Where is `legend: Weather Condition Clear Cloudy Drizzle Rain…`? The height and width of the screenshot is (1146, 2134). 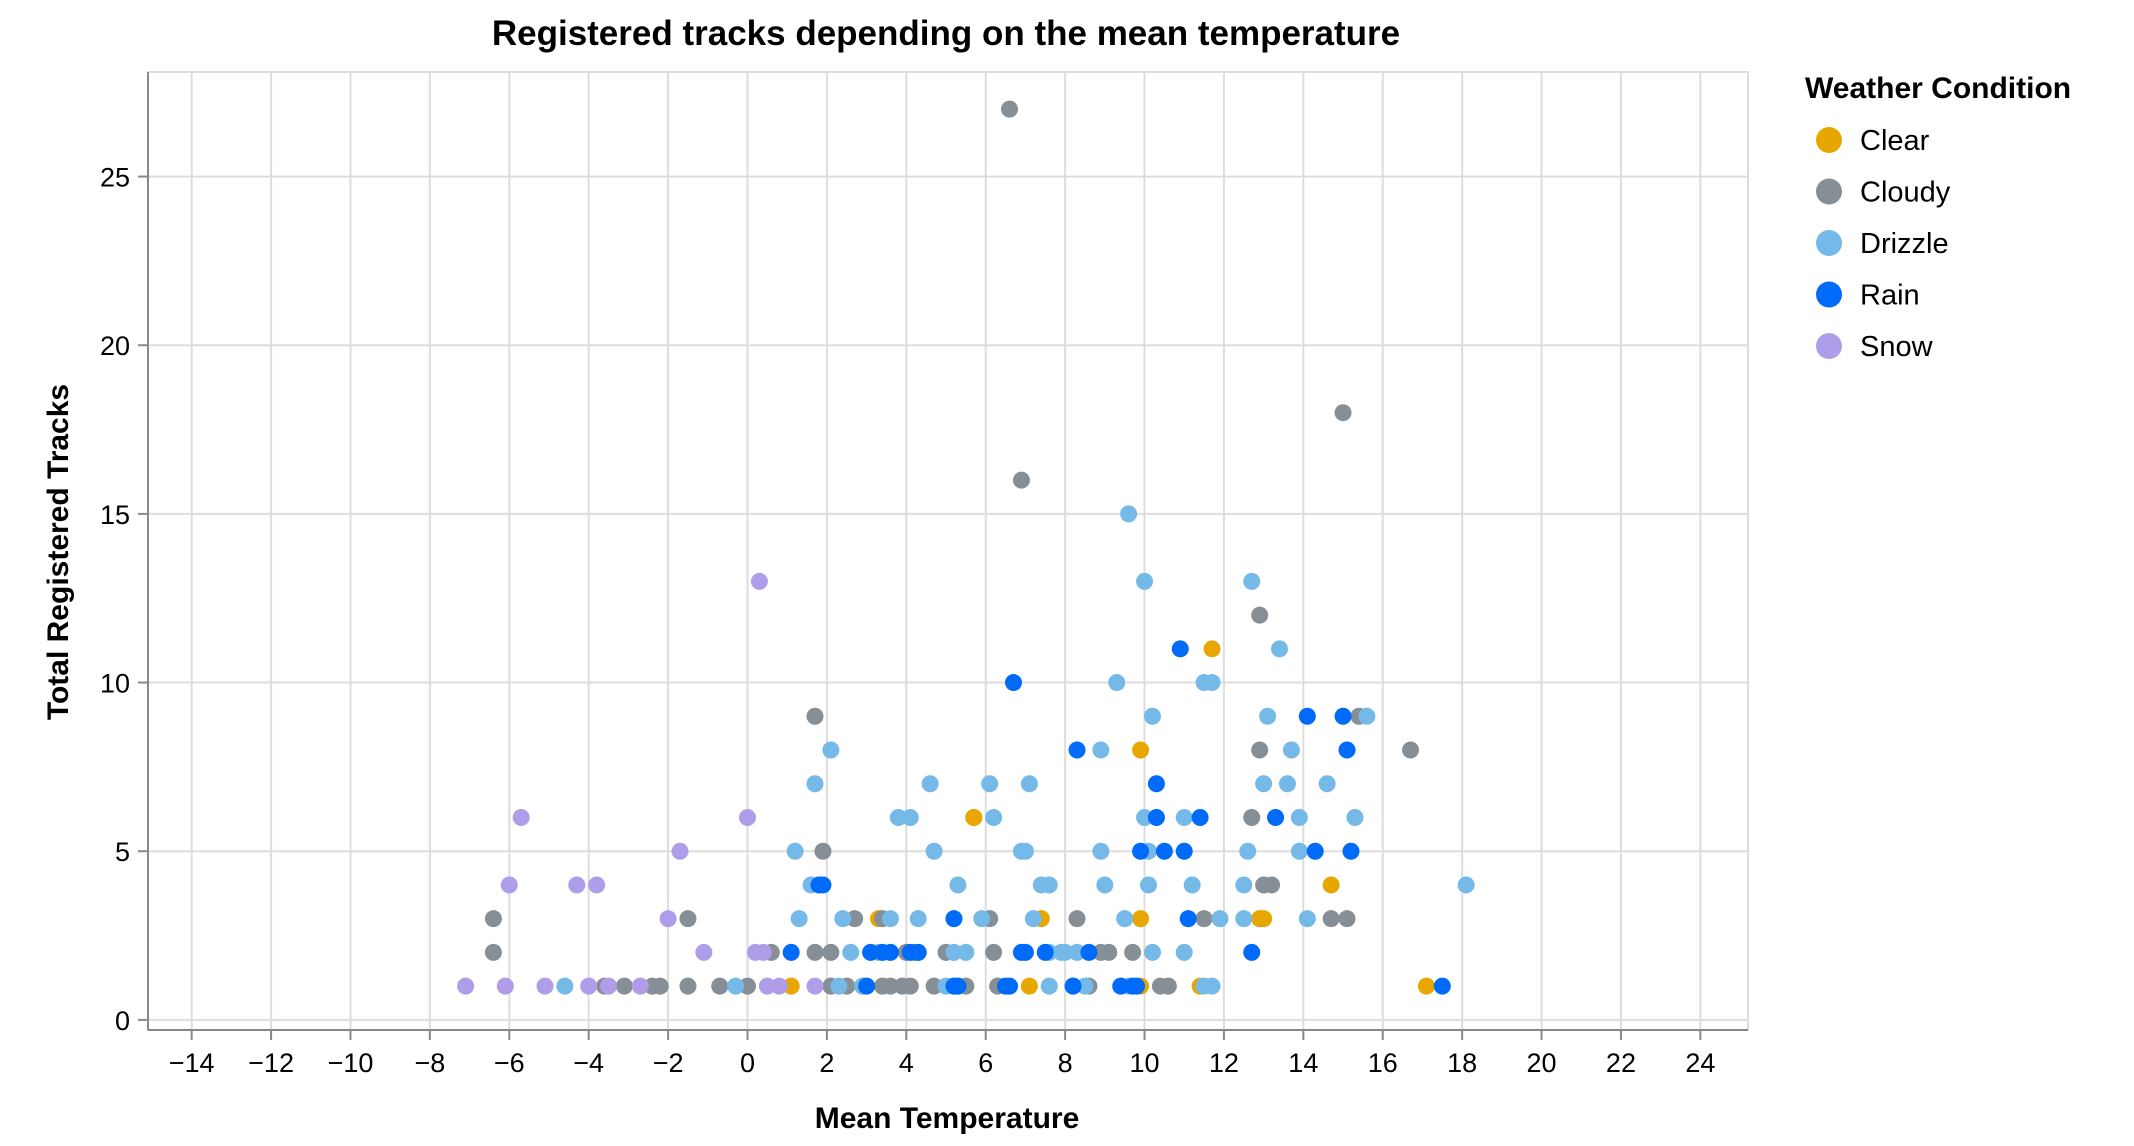
legend: Weather Condition Clear Cloudy Drizzle Rain… is located at coordinates (1938, 217).